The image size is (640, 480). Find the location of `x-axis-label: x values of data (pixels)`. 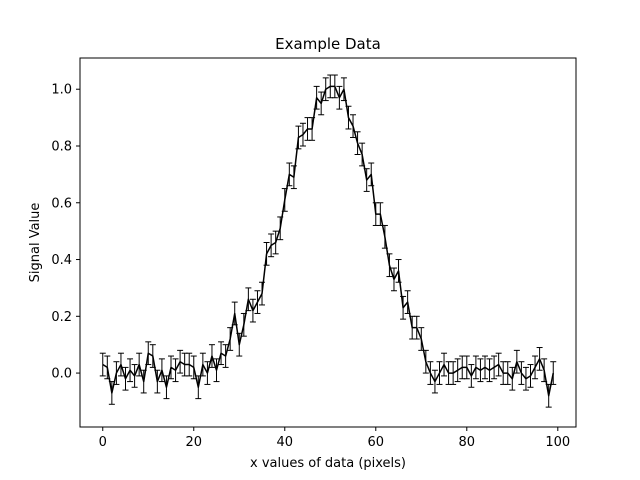

x-axis-label: x values of data (pixels) is located at coordinates (328, 463).